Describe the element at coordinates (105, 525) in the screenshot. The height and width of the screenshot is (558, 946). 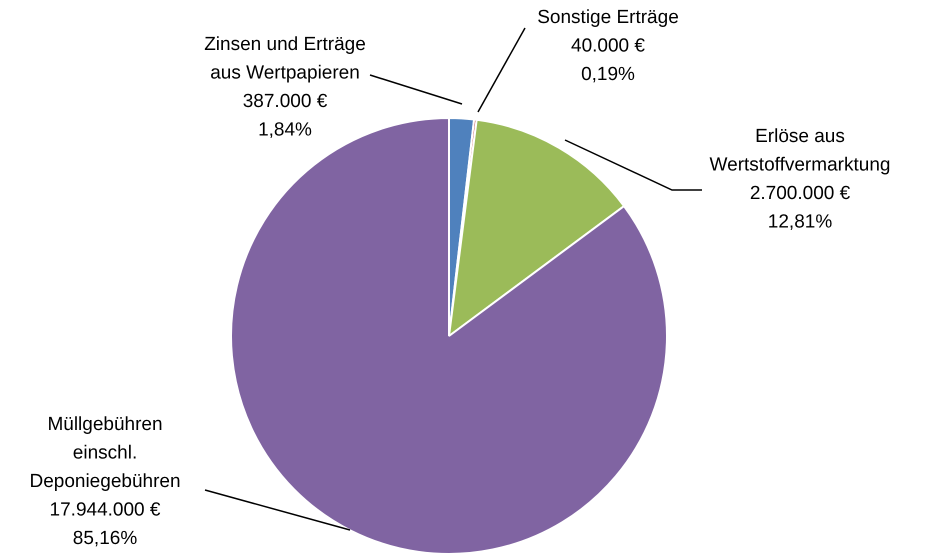
I see `data-label: 17.944.000 € 85,16%` at that location.